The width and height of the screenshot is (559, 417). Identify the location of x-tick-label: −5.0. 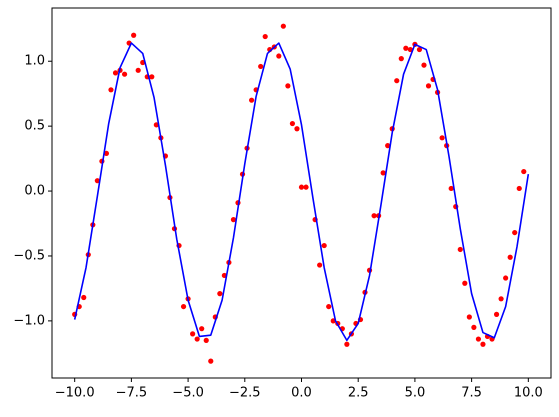
(188, 393).